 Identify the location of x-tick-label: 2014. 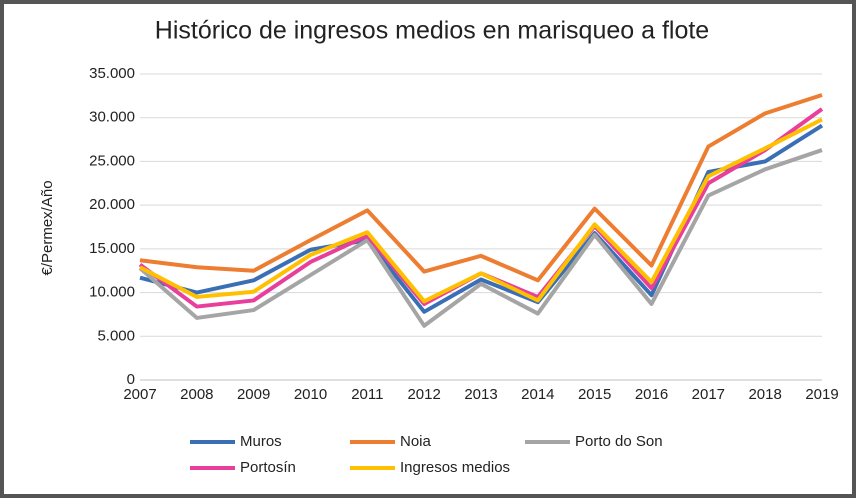
(537, 394).